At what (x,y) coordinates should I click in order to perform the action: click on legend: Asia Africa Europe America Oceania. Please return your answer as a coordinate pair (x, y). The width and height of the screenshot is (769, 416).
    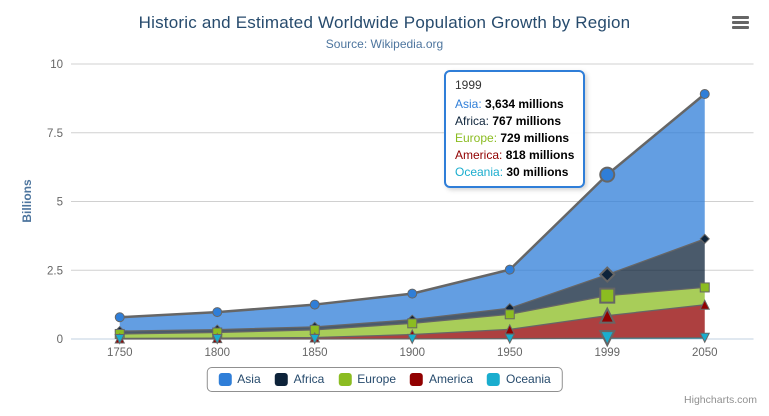
    Looking at the image, I should click on (384, 379).